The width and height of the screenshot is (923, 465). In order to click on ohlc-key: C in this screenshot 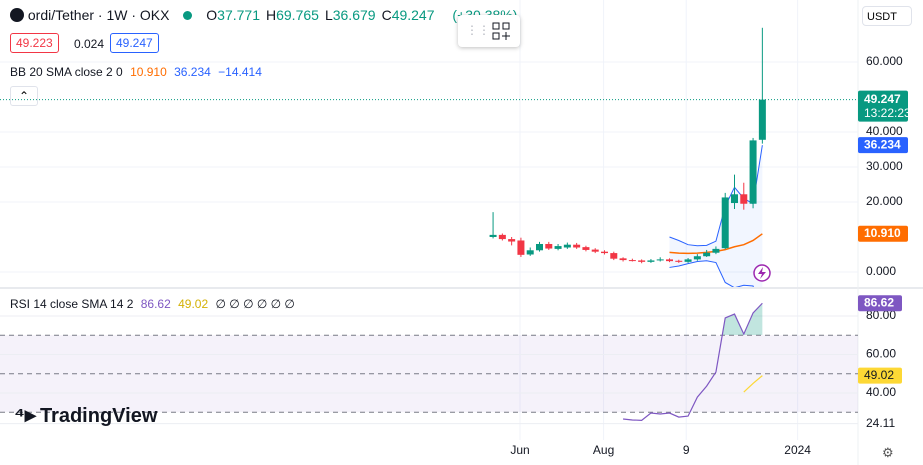, I will do `click(386, 15)`.